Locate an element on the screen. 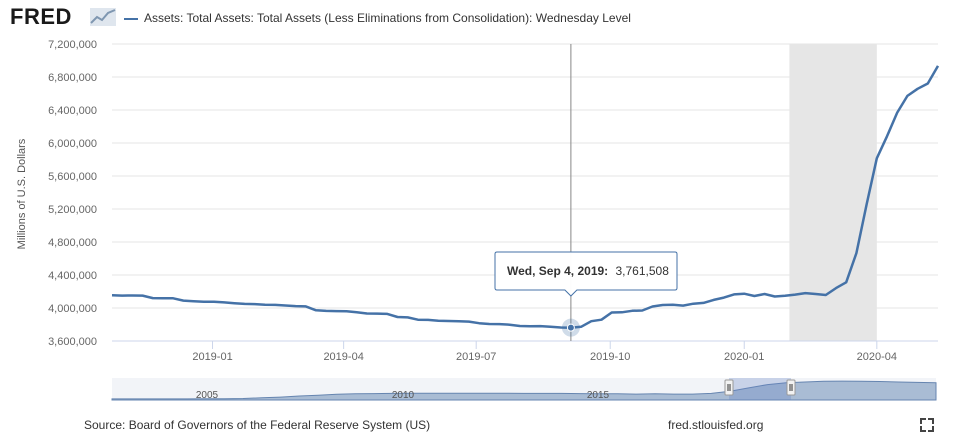  y-tick-label: 4,000,000 is located at coordinates (72, 309).